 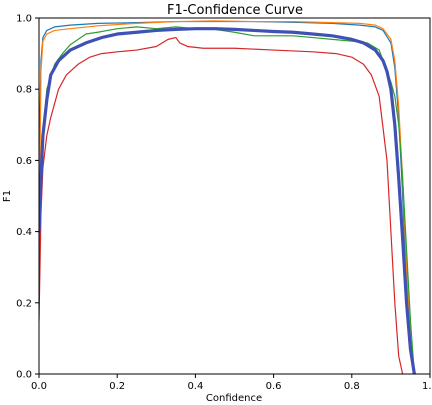 I want to click on x-axis-label: Confidence, so click(x=234, y=398).